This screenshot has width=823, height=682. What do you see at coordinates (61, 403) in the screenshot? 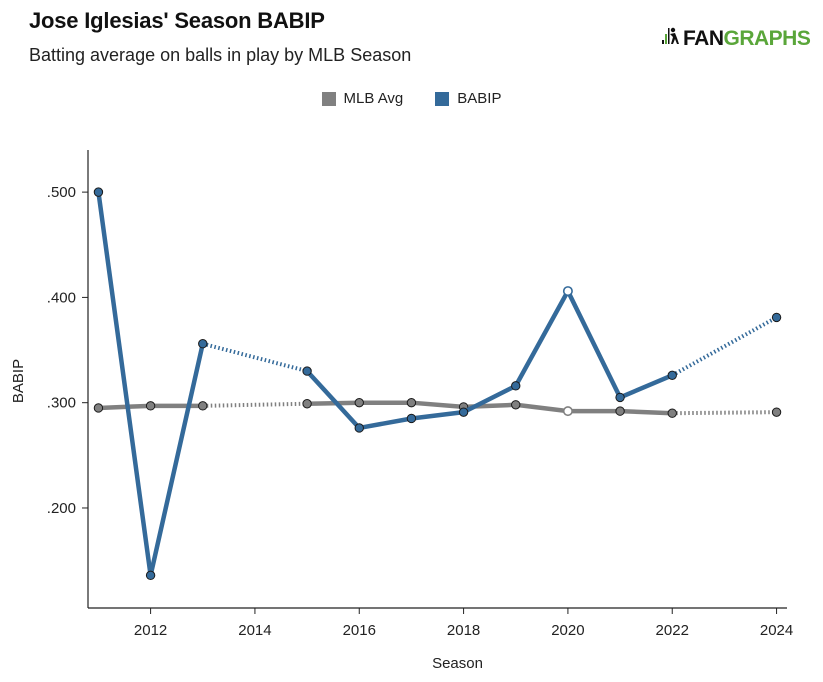
I see `y-tick-label: .300` at bounding box center [61, 403].